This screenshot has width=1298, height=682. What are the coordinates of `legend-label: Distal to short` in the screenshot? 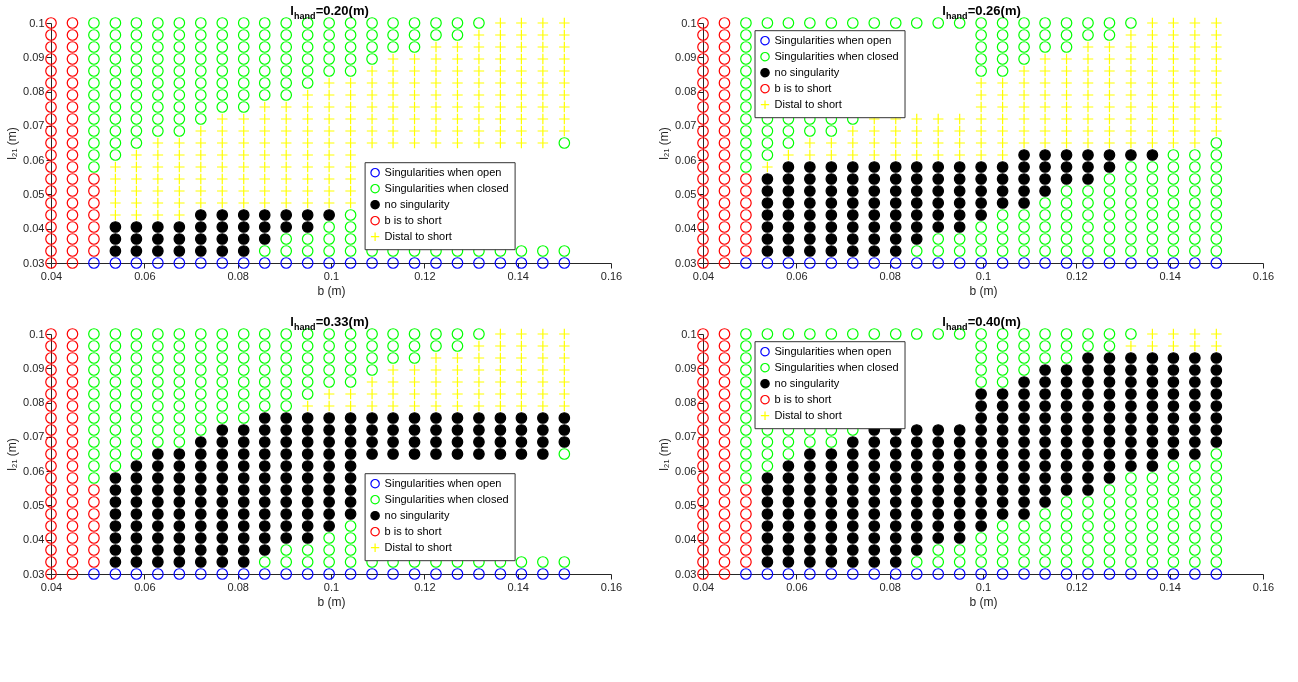 It's located at (418, 546).